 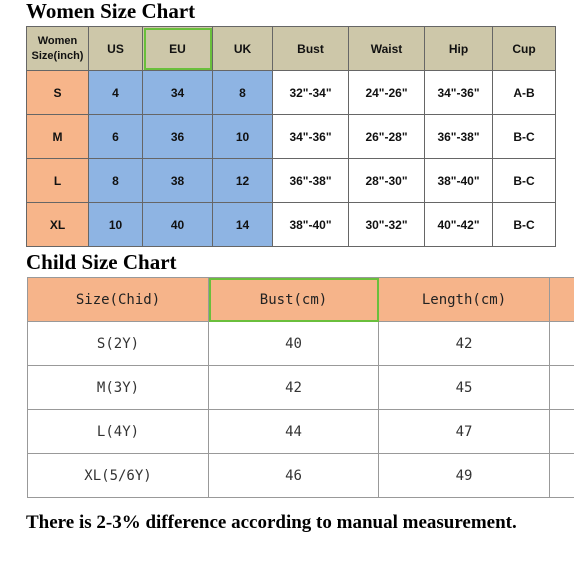 What do you see at coordinates (111, 11) in the screenshot?
I see `women-size-chart-title: Women Size Chart` at bounding box center [111, 11].